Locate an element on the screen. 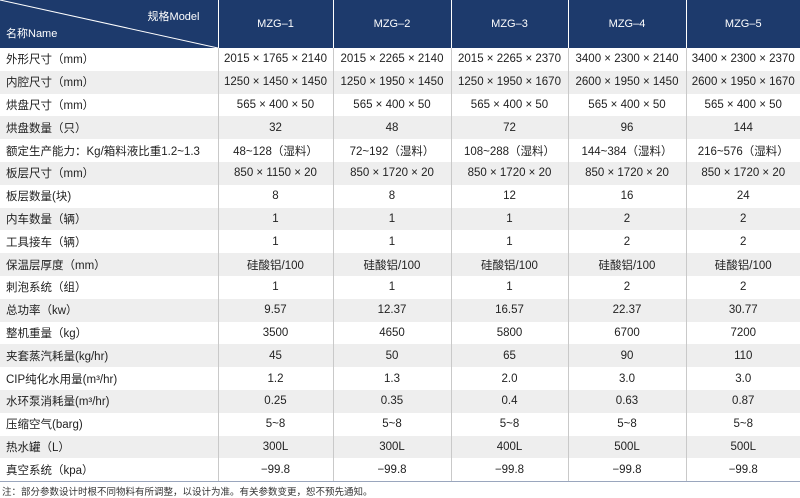 This screenshot has width=800, height=498. table-row: 夹套蒸汽耗量(kg/hr) 45 50 65 90 110 is located at coordinates (400, 356).